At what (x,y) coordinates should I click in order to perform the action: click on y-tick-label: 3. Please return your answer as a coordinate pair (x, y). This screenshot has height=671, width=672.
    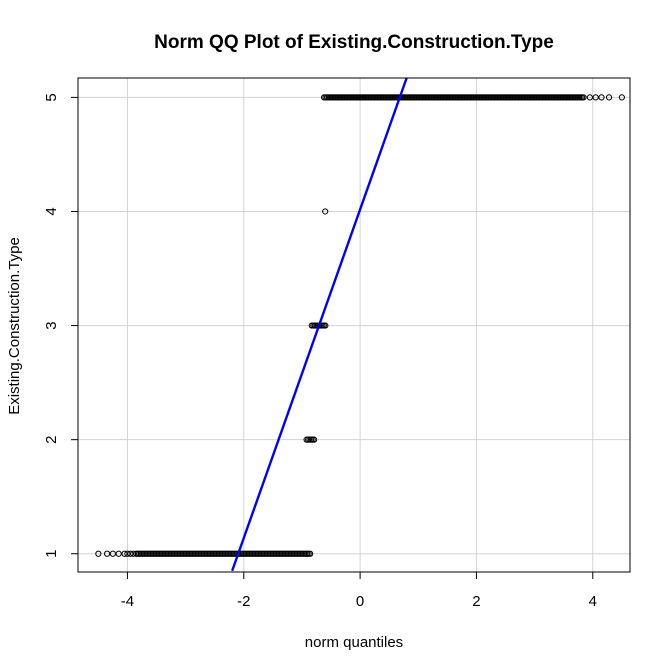
    Looking at the image, I should click on (51, 325).